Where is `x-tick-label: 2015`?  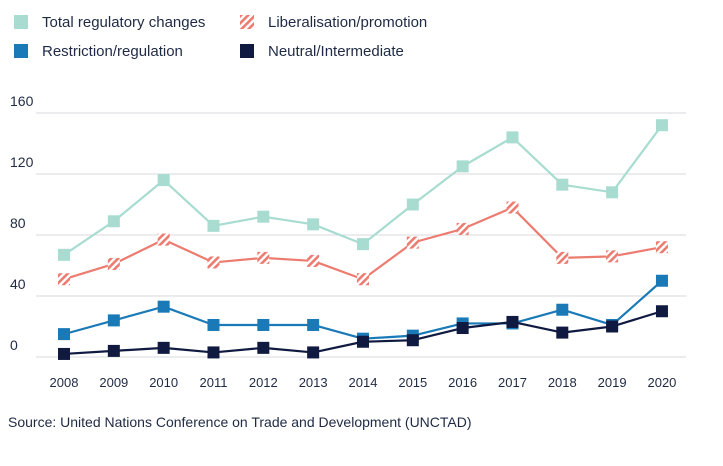
x-tick-label: 2015 is located at coordinates (412, 382).